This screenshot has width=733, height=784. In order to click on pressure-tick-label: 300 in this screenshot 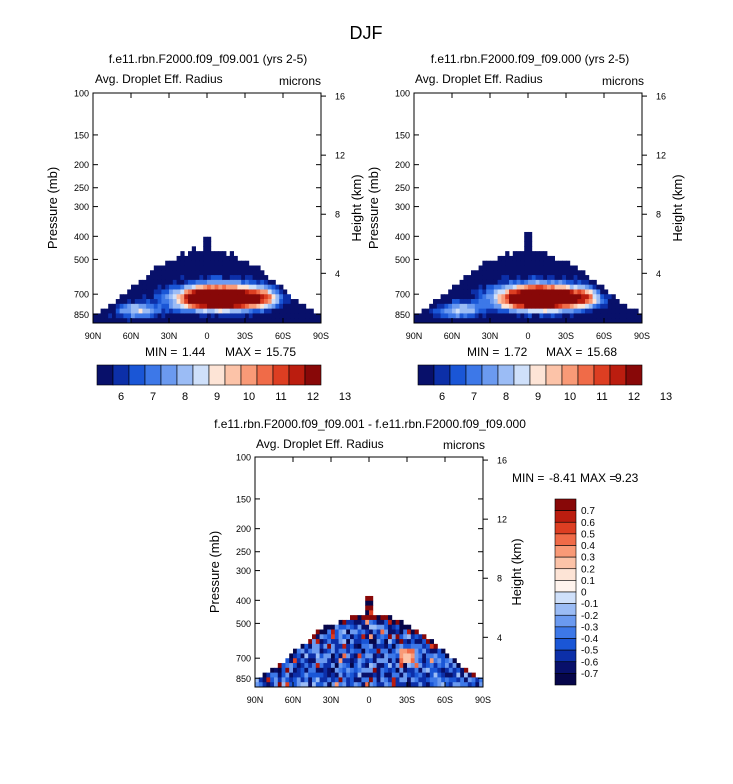, I will do `click(243, 571)`.